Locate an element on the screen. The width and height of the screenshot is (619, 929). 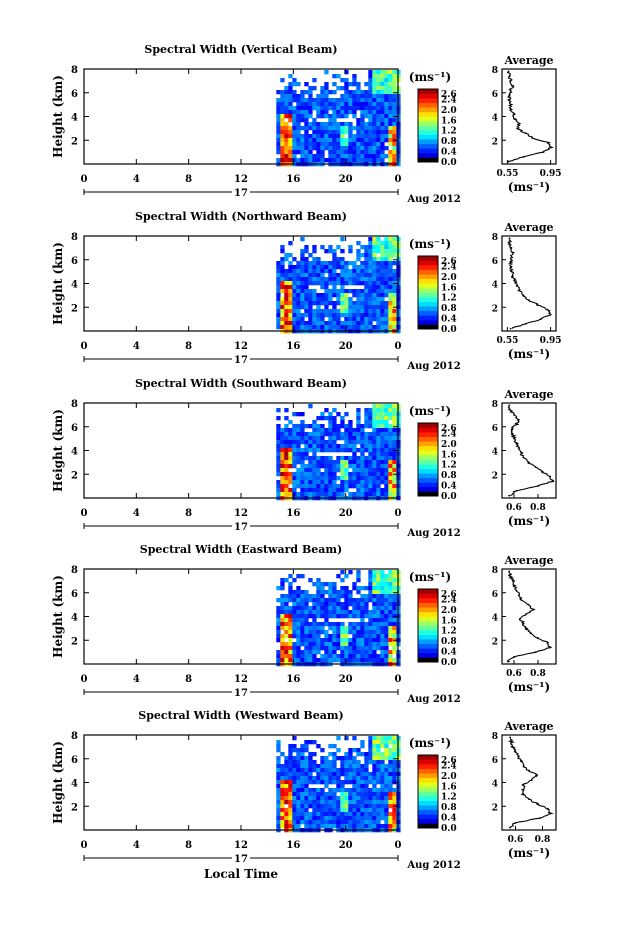
profile-y-tick-label: 4 is located at coordinates (495, 286).